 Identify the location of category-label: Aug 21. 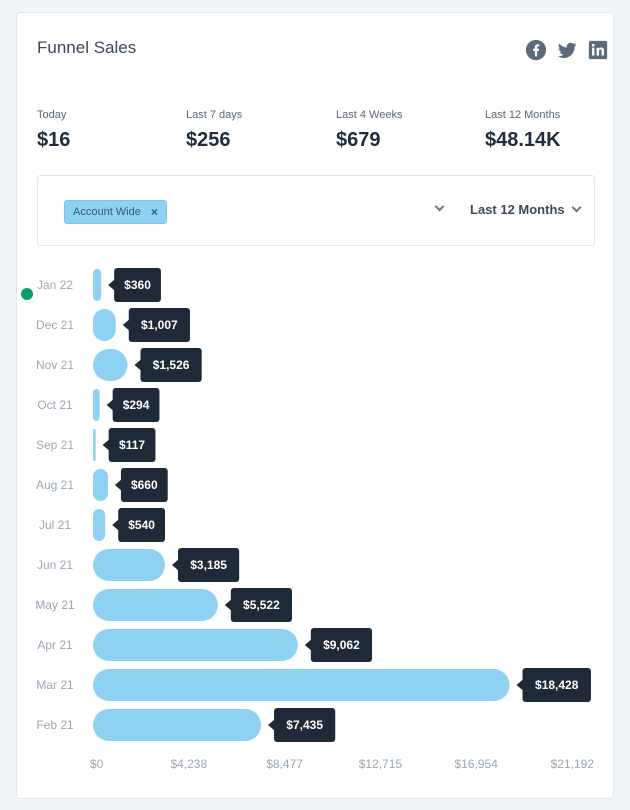
(55, 485).